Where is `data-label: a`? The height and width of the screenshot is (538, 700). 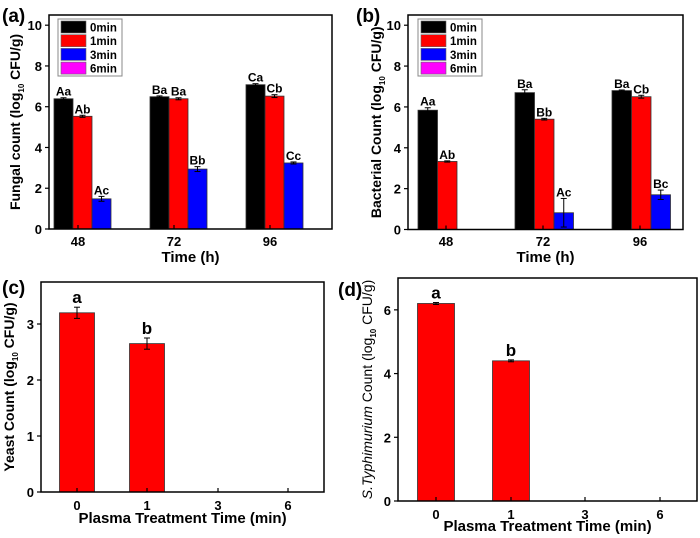
data-label: a is located at coordinates (436, 293).